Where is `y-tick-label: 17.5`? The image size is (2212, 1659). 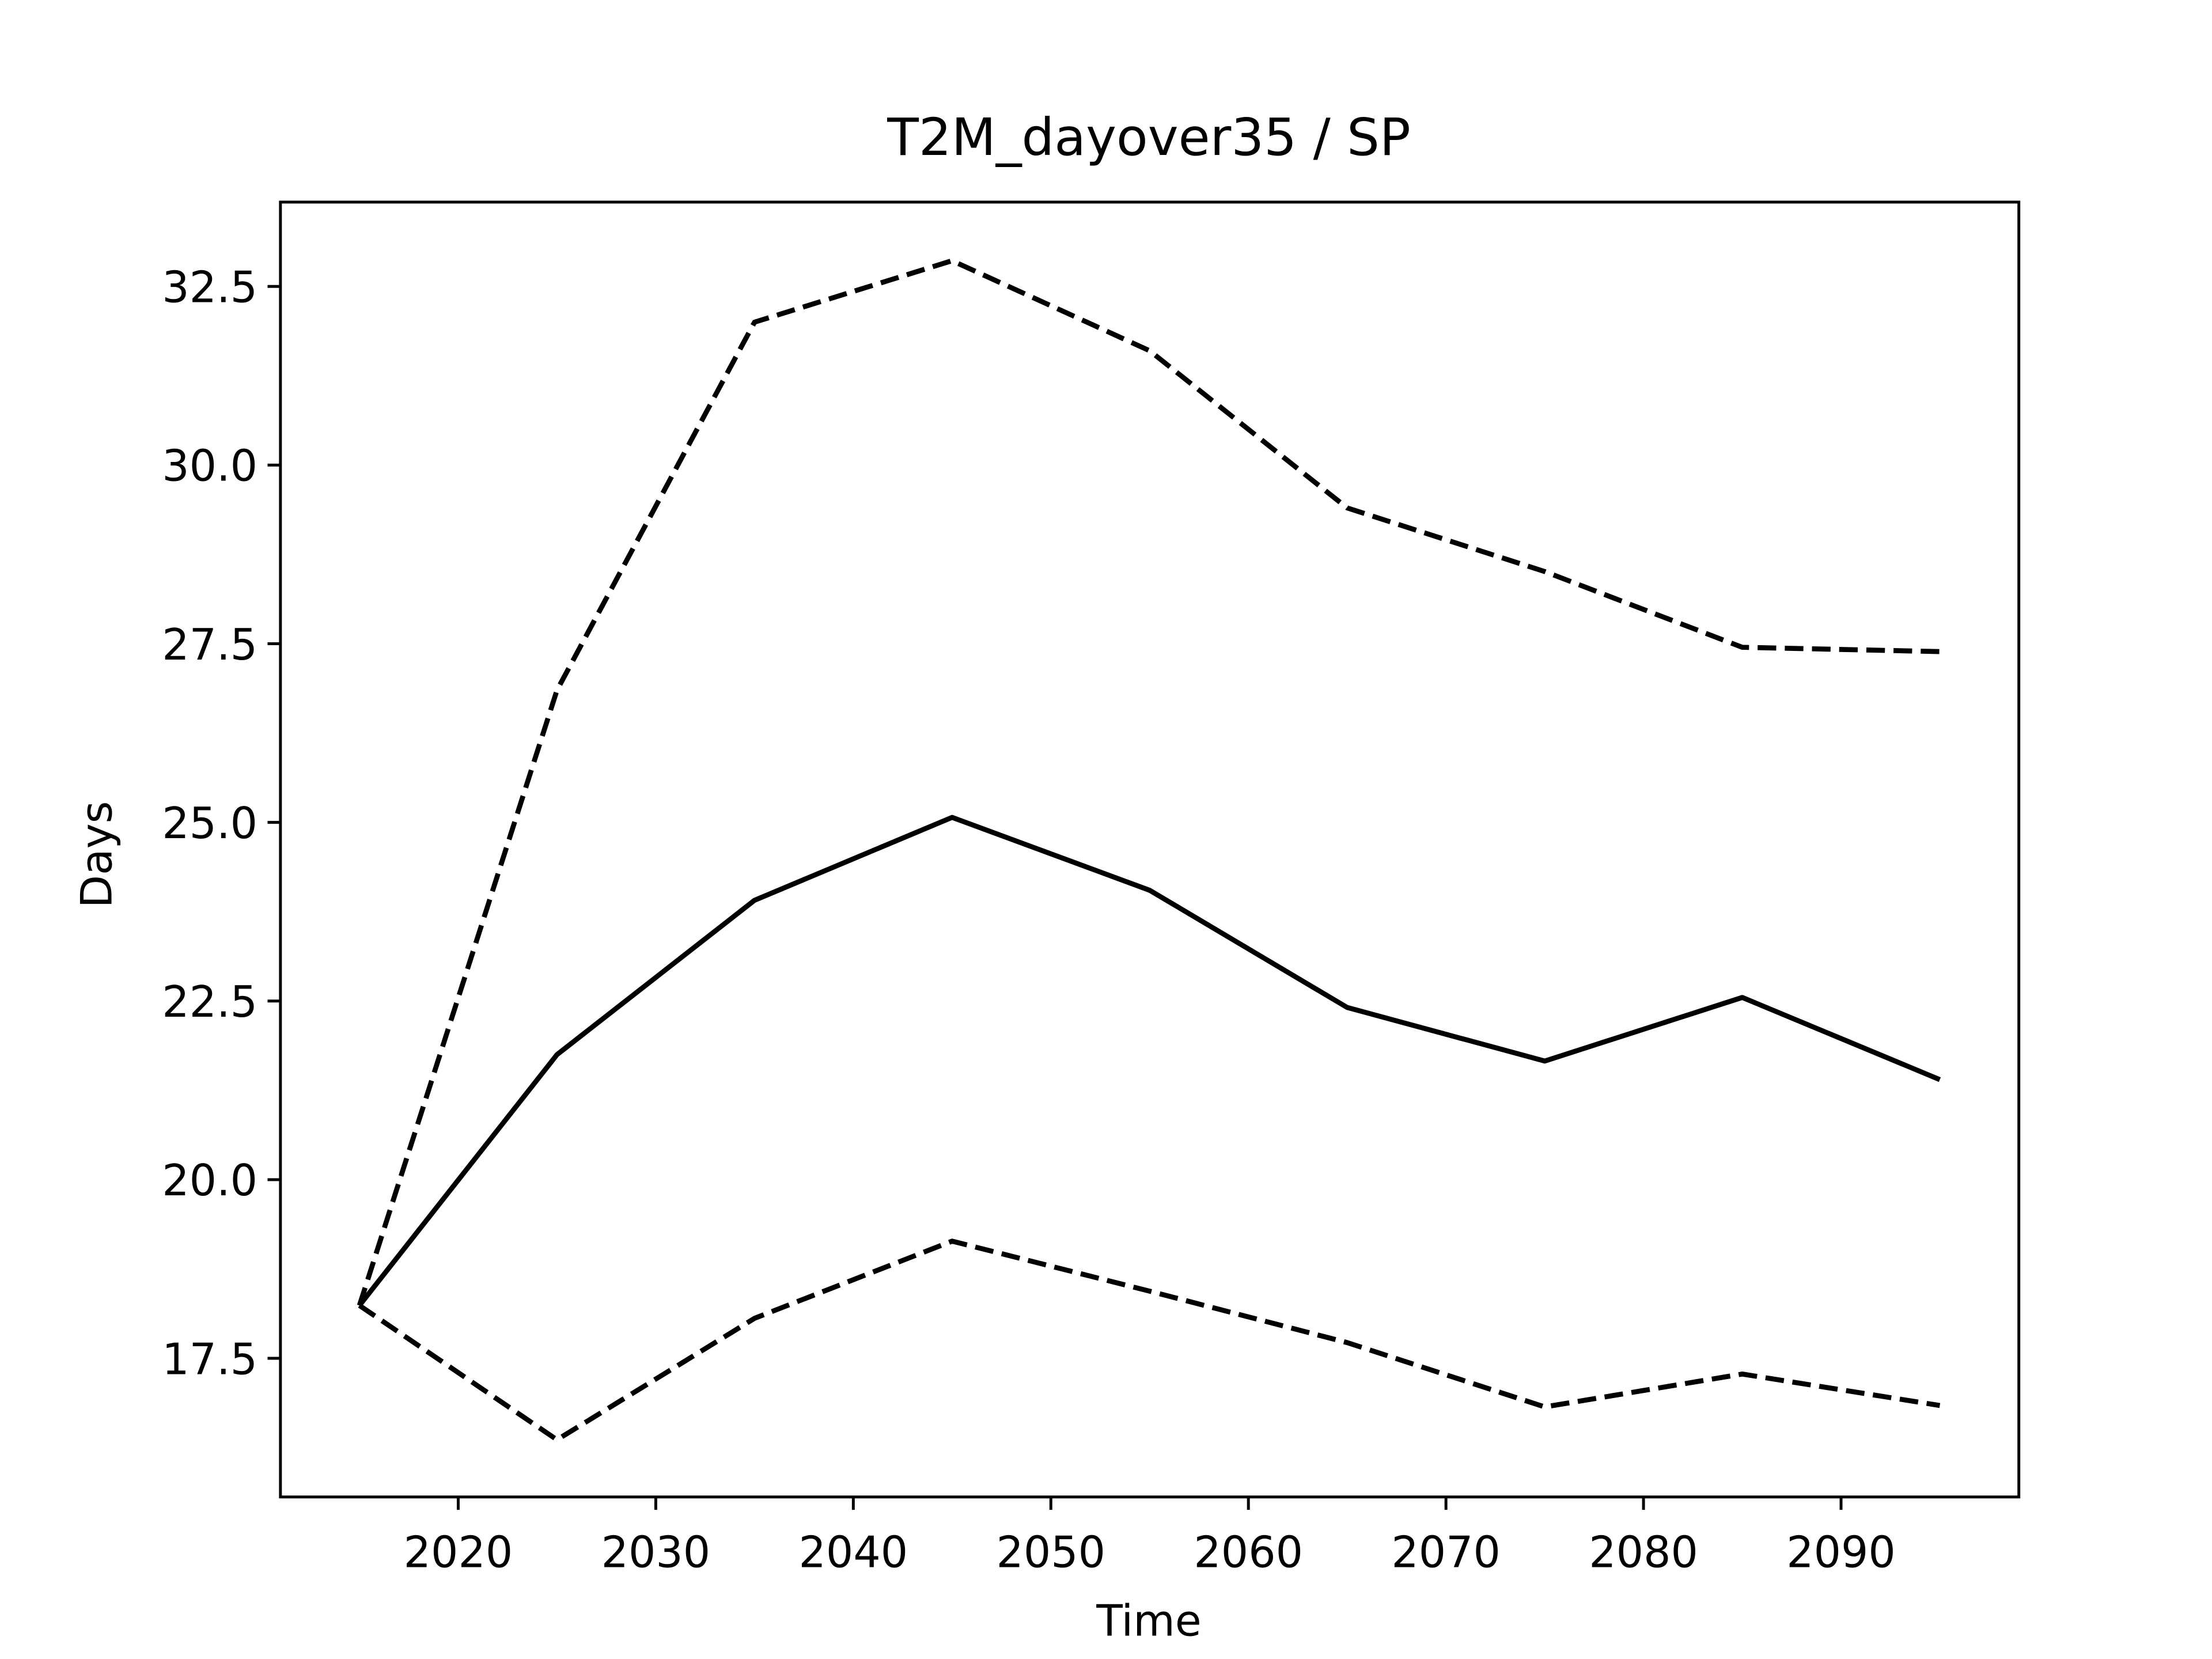
y-tick-label: 17.5 is located at coordinates (209, 1359).